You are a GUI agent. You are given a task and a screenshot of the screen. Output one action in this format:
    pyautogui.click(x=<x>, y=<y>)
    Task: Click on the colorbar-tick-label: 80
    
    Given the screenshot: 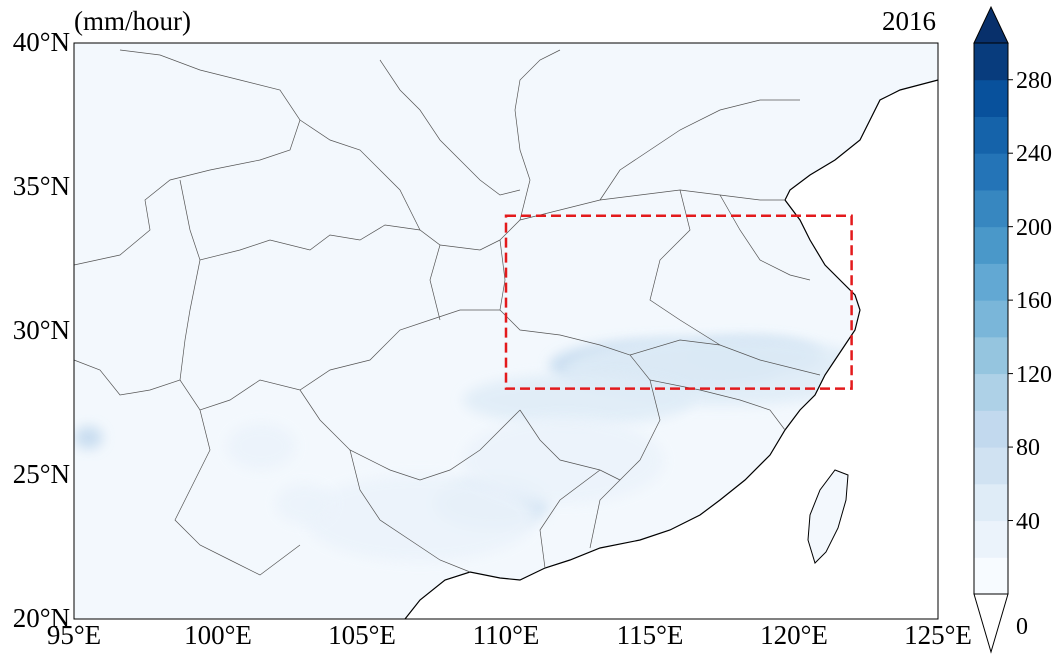 What is the action you would take?
    pyautogui.click(x=1028, y=448)
    